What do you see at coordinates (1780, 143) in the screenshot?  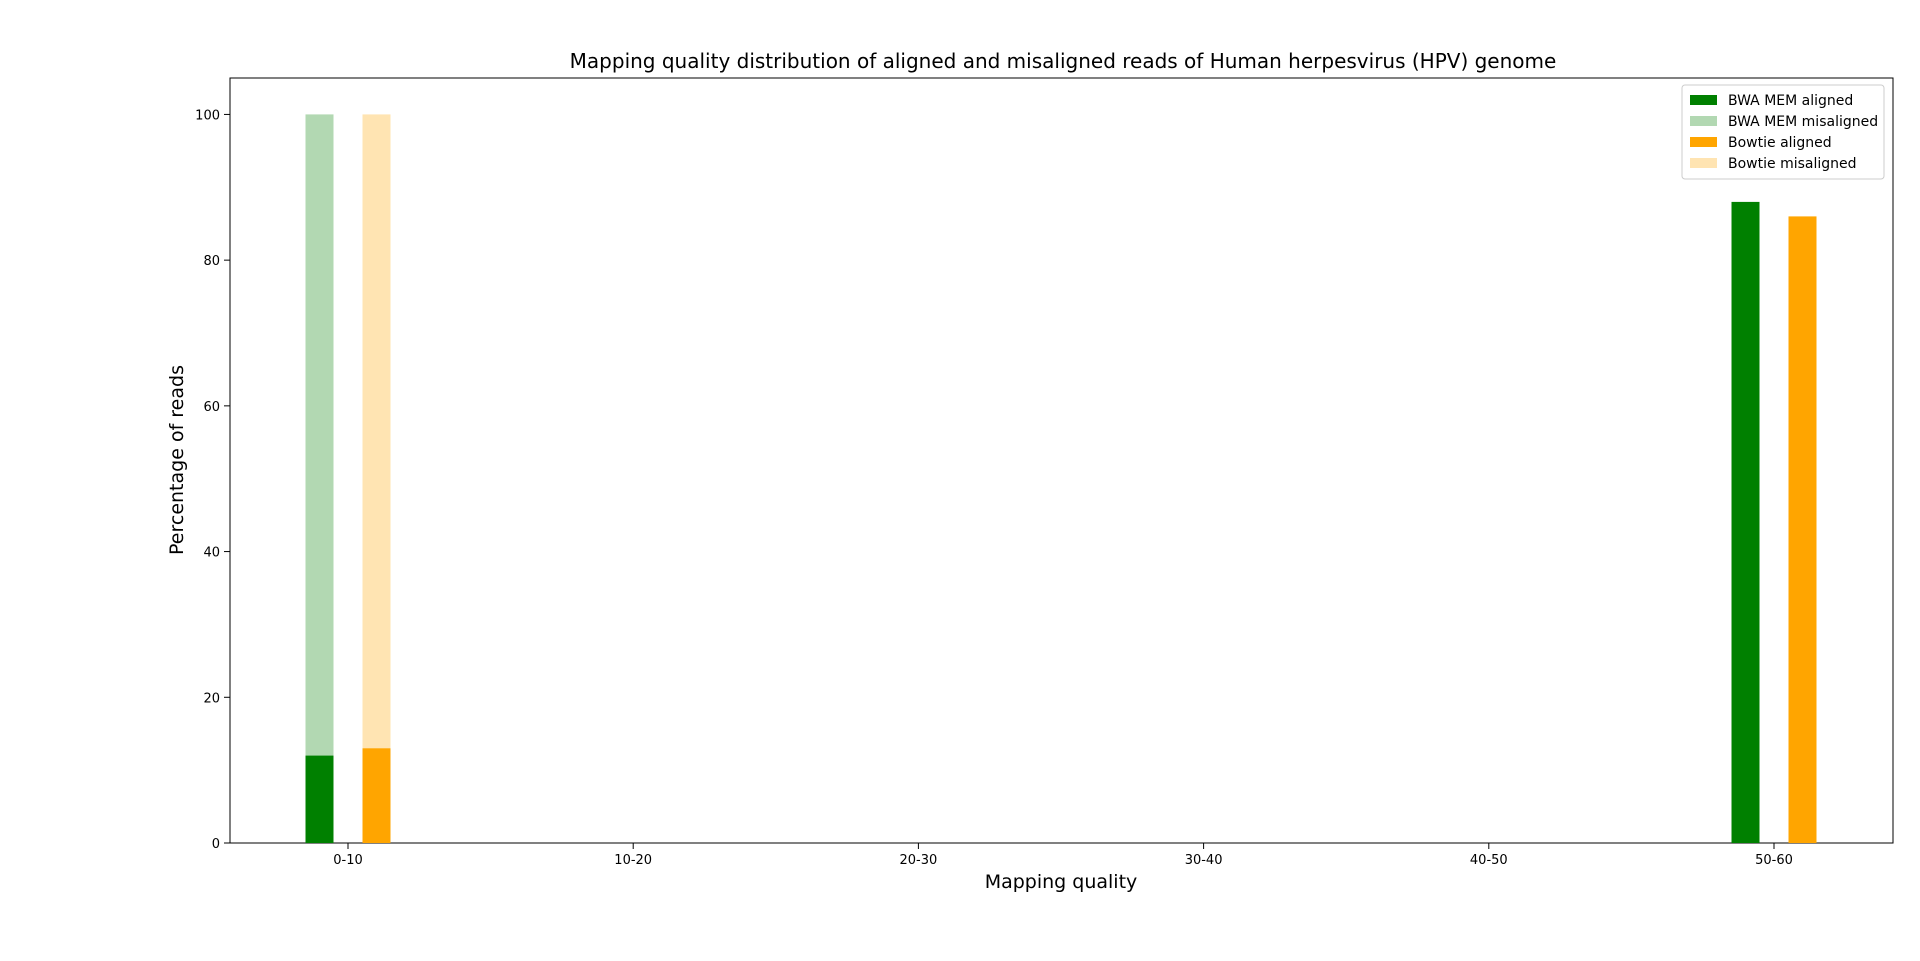 I see `legend-label: Bowtie aligned` at bounding box center [1780, 143].